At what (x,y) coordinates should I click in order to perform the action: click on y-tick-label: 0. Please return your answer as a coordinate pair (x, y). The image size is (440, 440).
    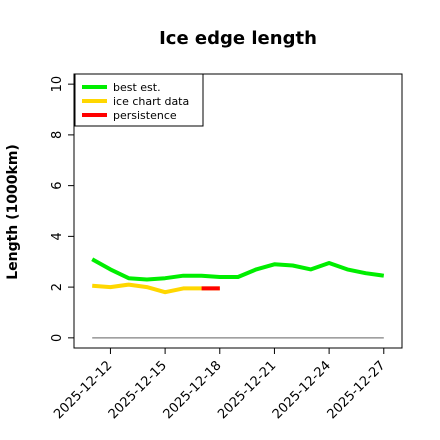
    Looking at the image, I should click on (57, 338).